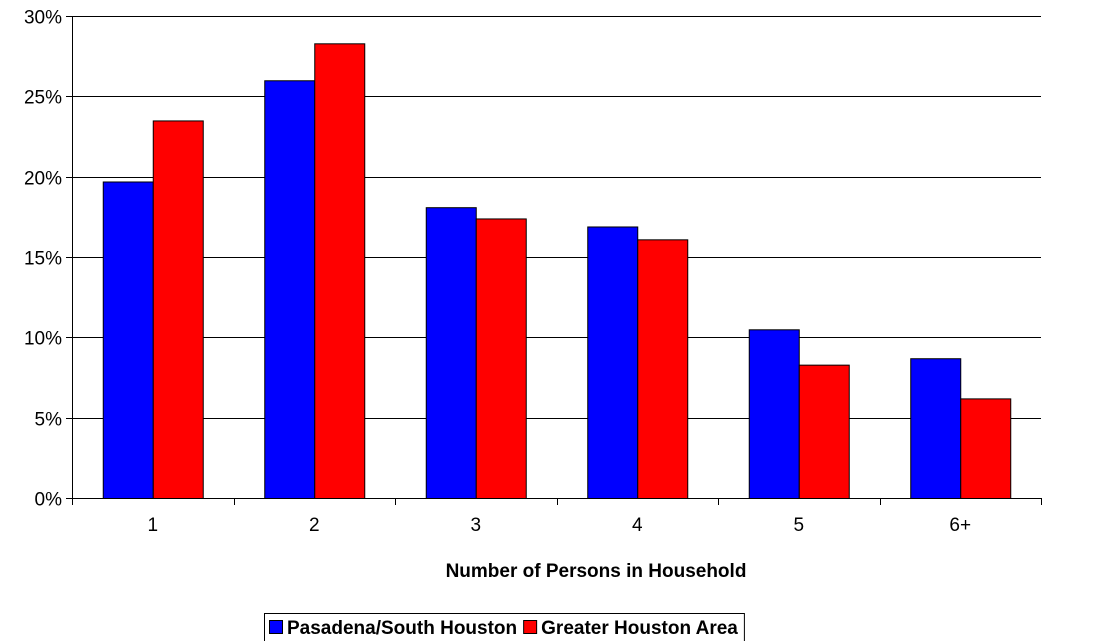 The height and width of the screenshot is (641, 1106). Describe the element at coordinates (43, 18) in the screenshot. I see `y-tick-label: 30%` at that location.